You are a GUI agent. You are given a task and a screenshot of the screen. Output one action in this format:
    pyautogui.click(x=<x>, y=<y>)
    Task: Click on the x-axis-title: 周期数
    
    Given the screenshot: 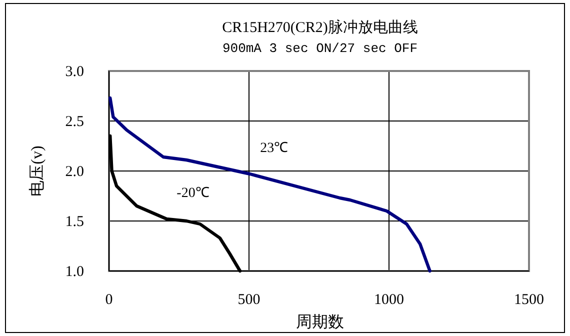 What is the action you would take?
    pyautogui.click(x=320, y=322)
    